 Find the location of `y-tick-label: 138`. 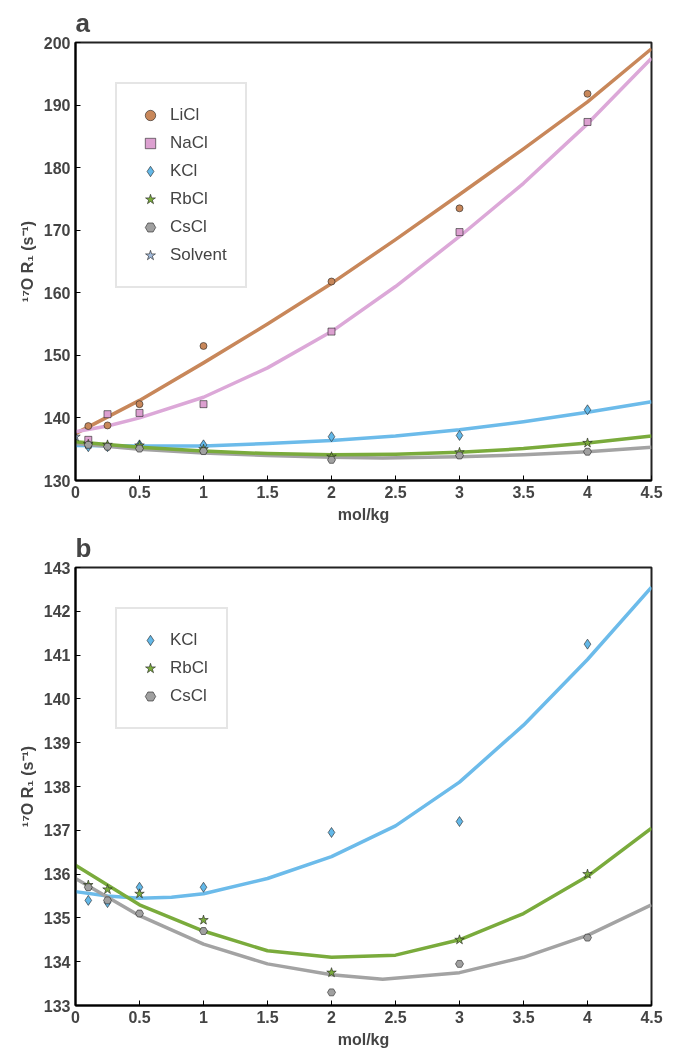

y-tick-label: 138 is located at coordinates (57, 787).